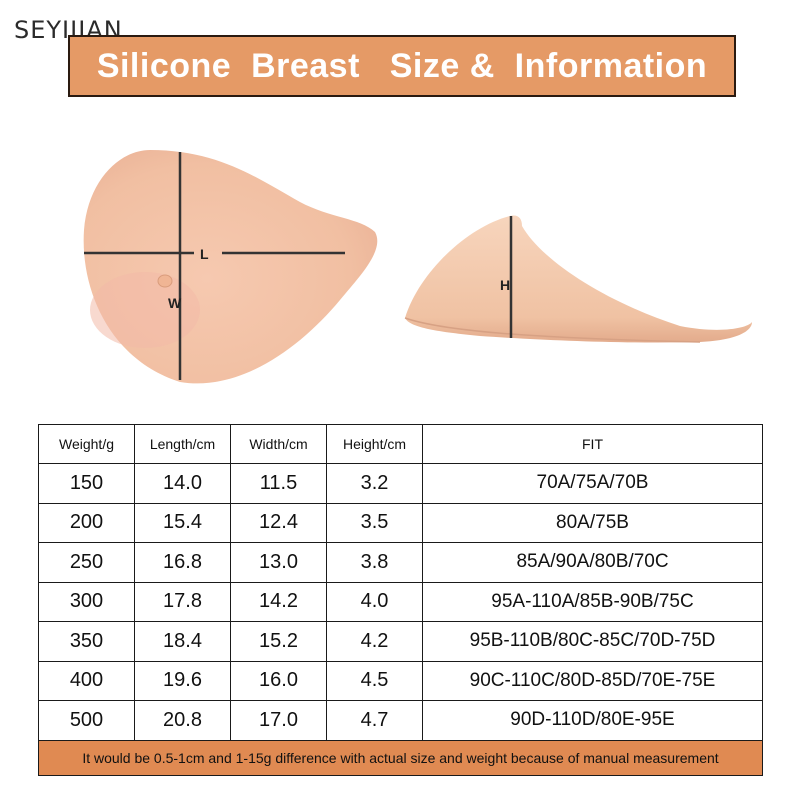  Describe the element at coordinates (278, 444) in the screenshot. I see `header-width: Width/cm` at that location.